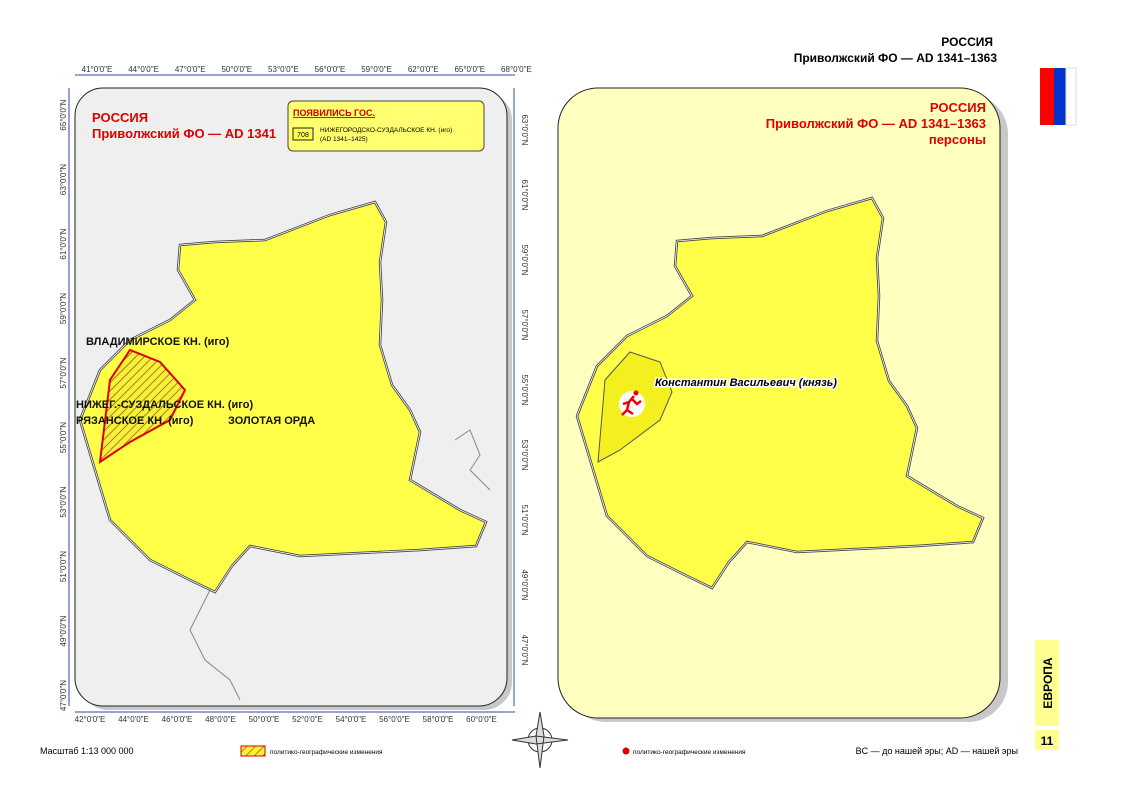 This screenshot has height=794, width=1122. Describe the element at coordinates (540, 740) in the screenshot. I see `compass` at that location.